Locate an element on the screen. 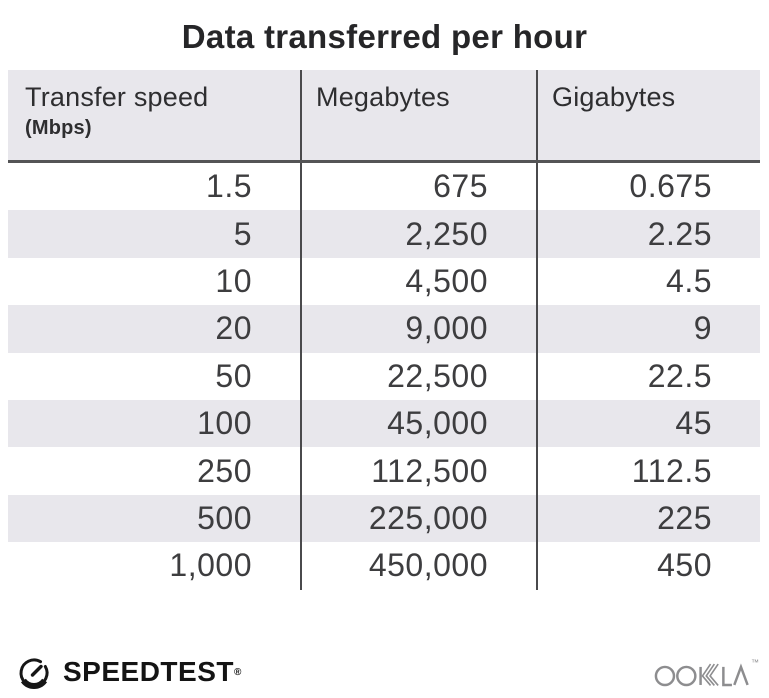 This screenshot has height=698, width=769. speedtest-wordmark: SPEEDTEST is located at coordinates (148, 671).